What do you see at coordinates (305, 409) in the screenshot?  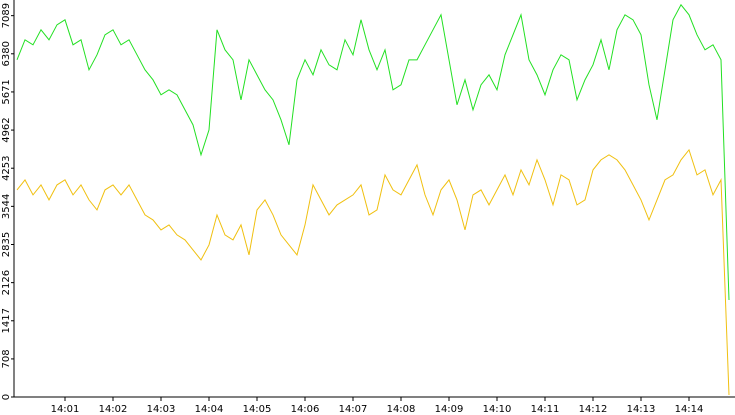 I see `x-tick-label: 14:06` at bounding box center [305, 409].